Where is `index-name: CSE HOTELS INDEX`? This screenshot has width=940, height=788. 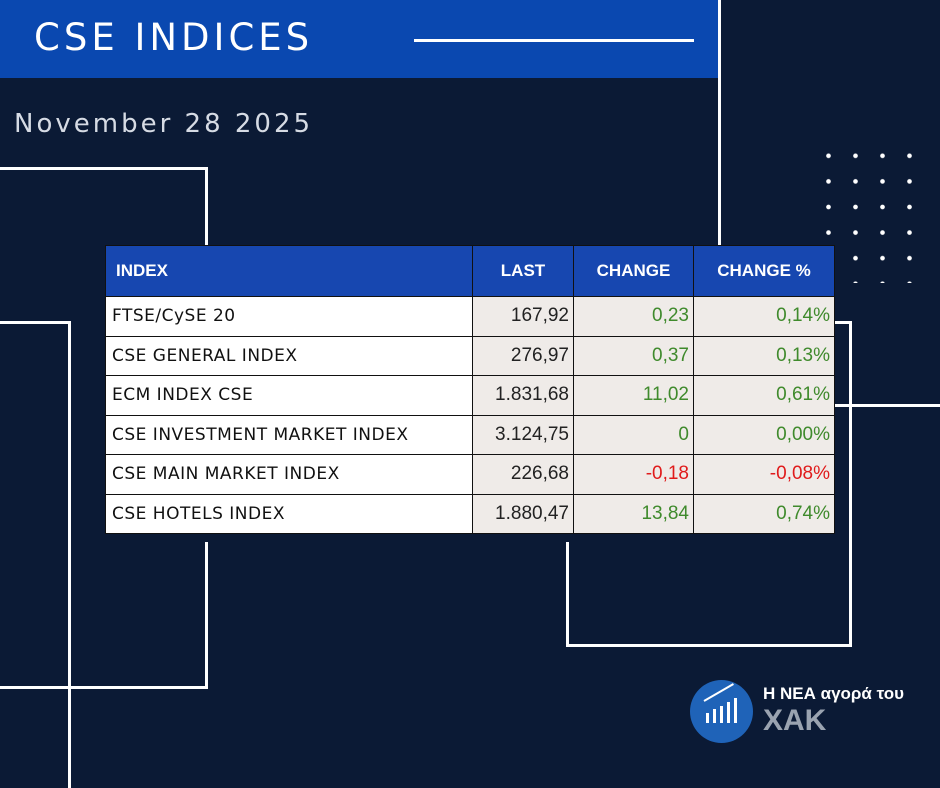 index-name: CSE HOTELS INDEX is located at coordinates (289, 513).